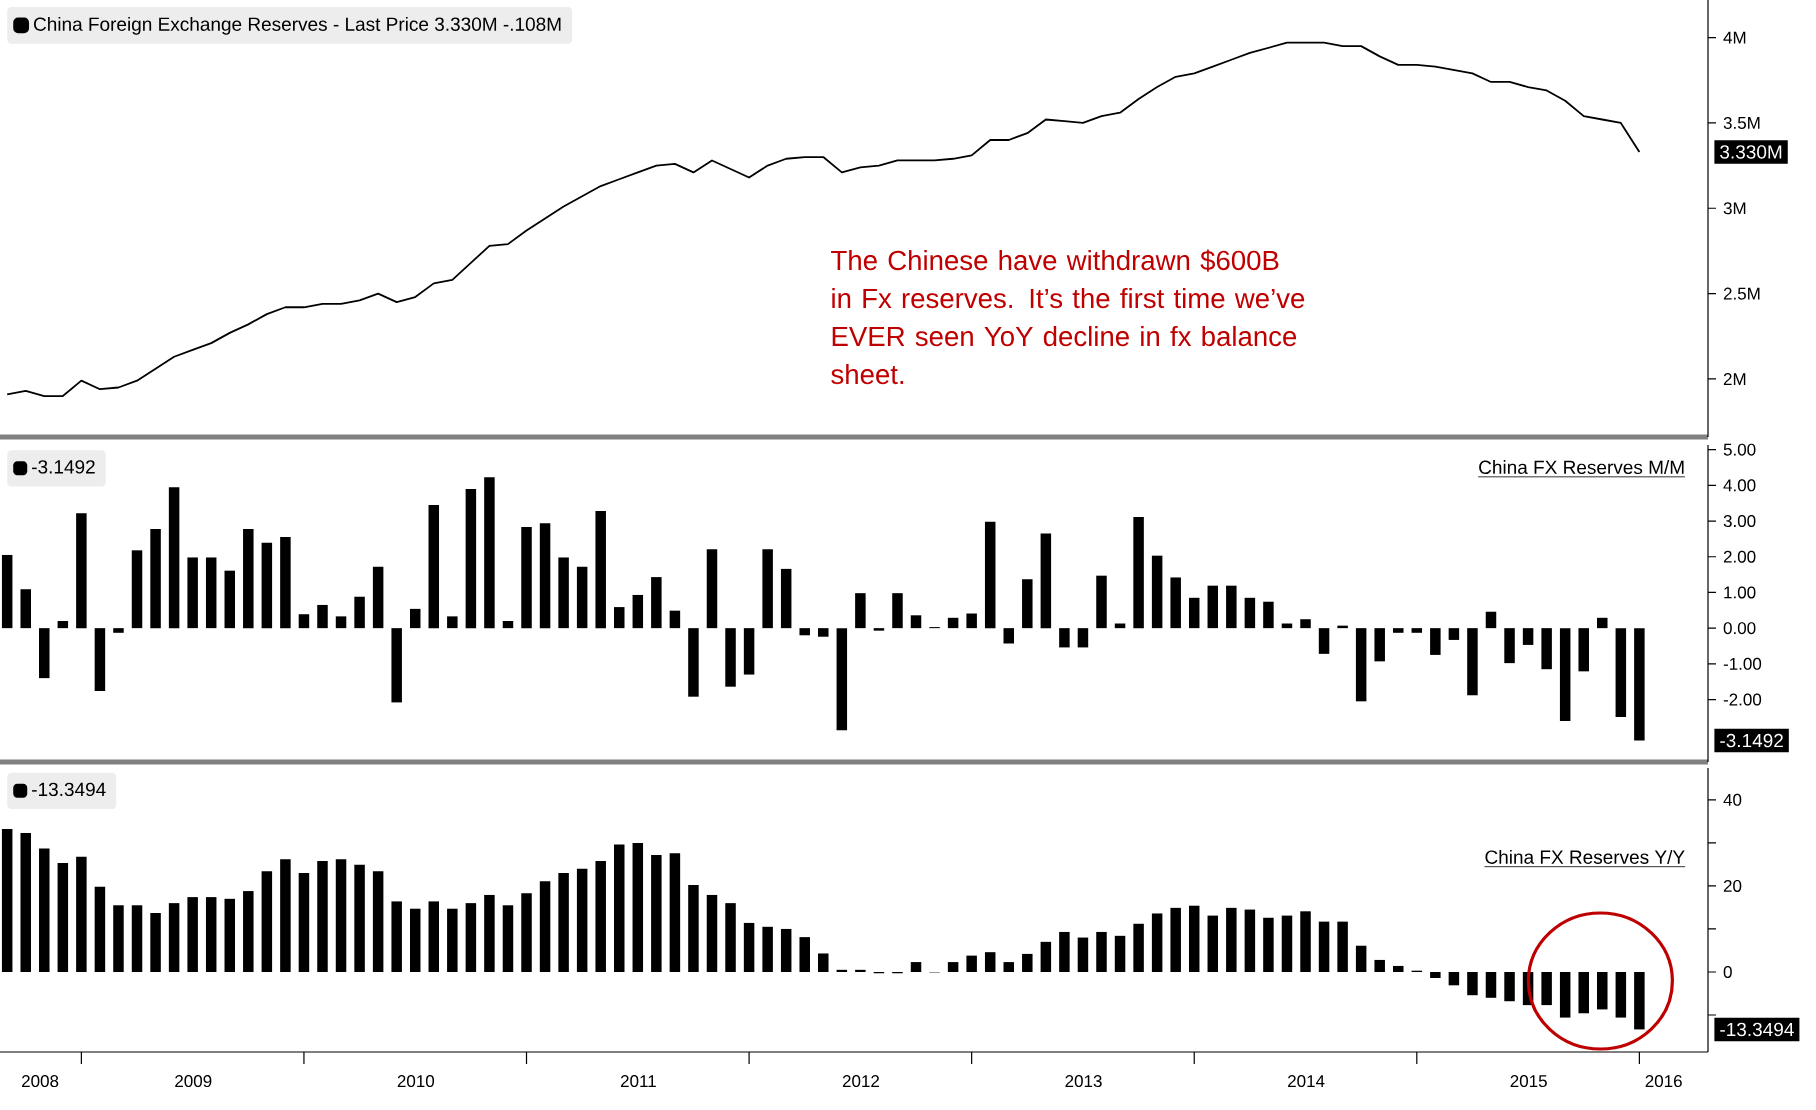 The image size is (1816, 1110). Describe the element at coordinates (1757, 1029) in the screenshot. I see `text: -13.3494` at that location.